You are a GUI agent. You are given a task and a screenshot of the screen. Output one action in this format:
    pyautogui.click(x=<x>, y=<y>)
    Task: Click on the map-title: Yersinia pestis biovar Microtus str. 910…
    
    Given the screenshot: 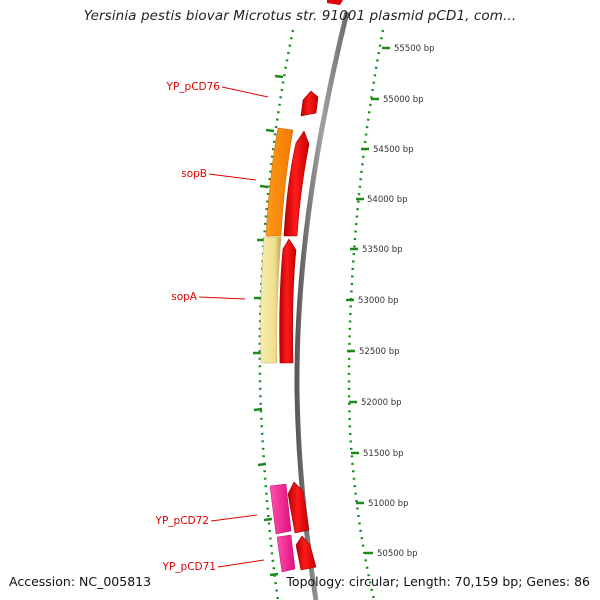 What is the action you would take?
    pyautogui.click(x=300, y=16)
    